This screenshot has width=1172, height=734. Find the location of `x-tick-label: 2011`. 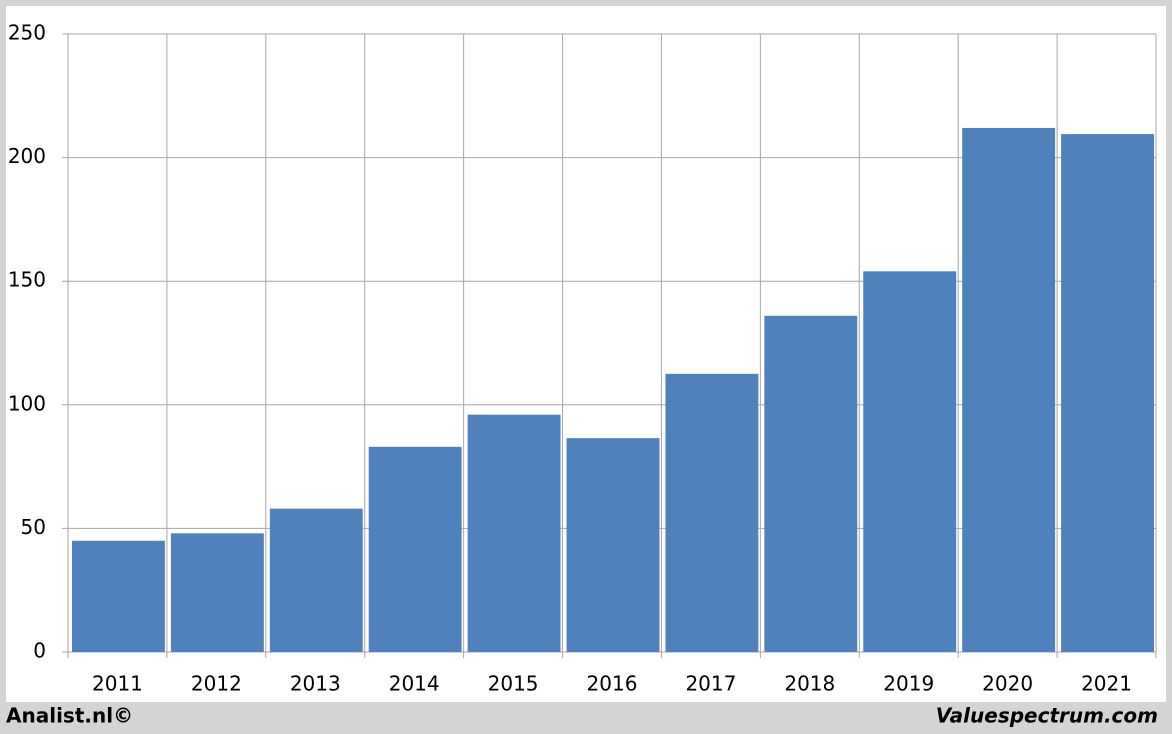

x-tick-label: 2011 is located at coordinates (117, 684).